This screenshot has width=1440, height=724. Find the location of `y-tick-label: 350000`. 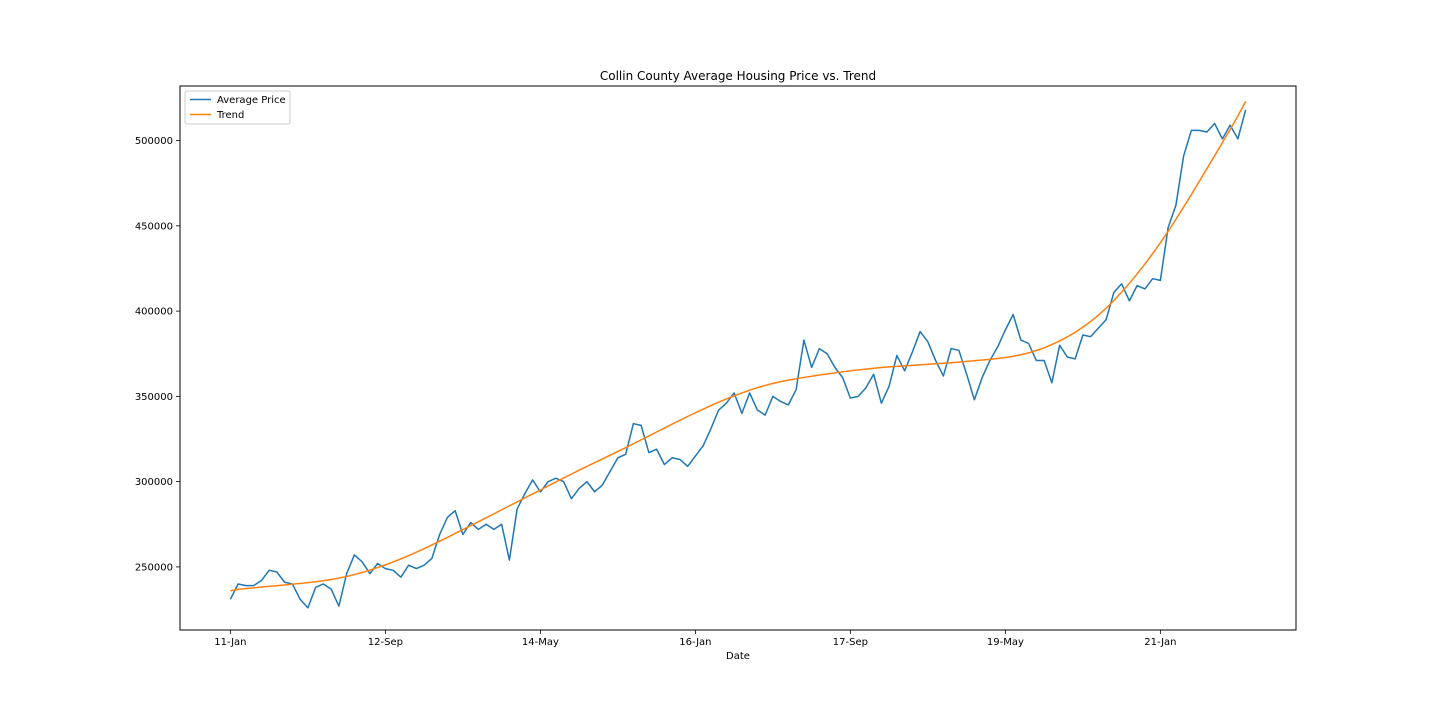

y-tick-label: 350000 is located at coordinates (154, 397).